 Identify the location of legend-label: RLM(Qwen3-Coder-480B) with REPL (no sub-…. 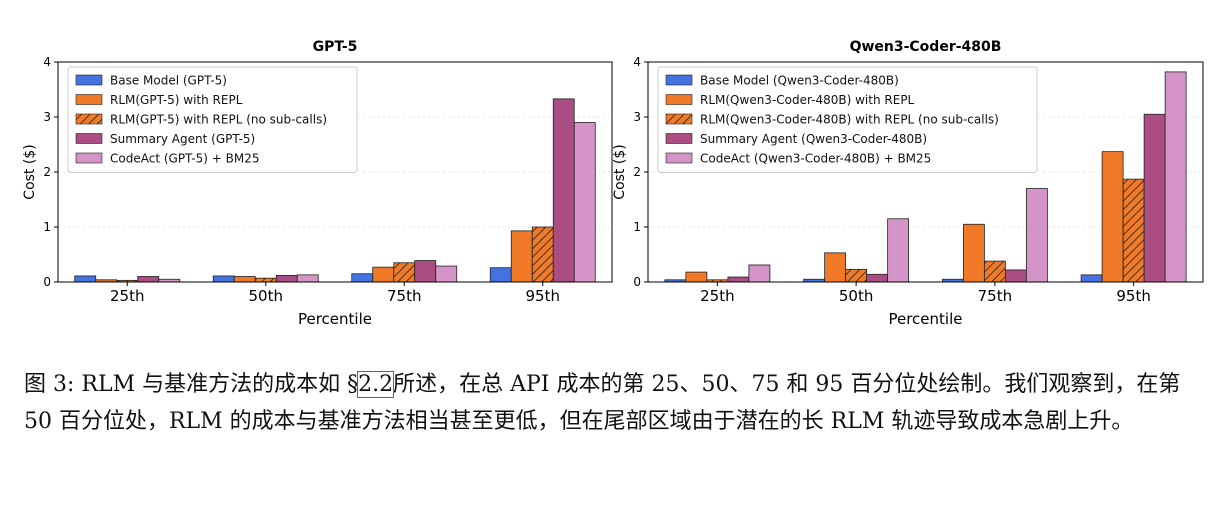
(849, 120).